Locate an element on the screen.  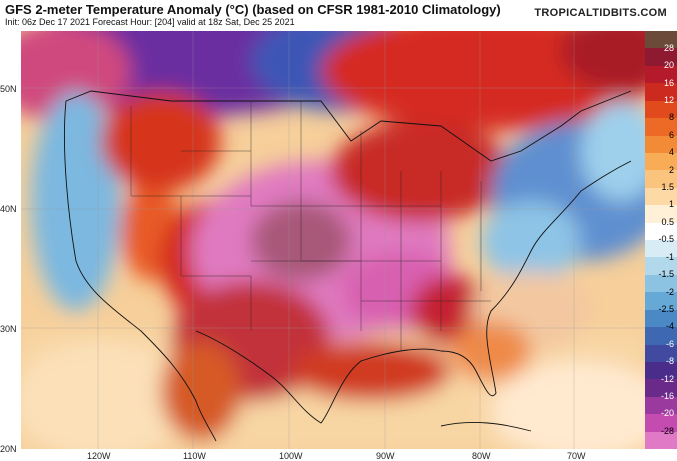
colorbar-label: 2 is located at coordinates (671, 169).